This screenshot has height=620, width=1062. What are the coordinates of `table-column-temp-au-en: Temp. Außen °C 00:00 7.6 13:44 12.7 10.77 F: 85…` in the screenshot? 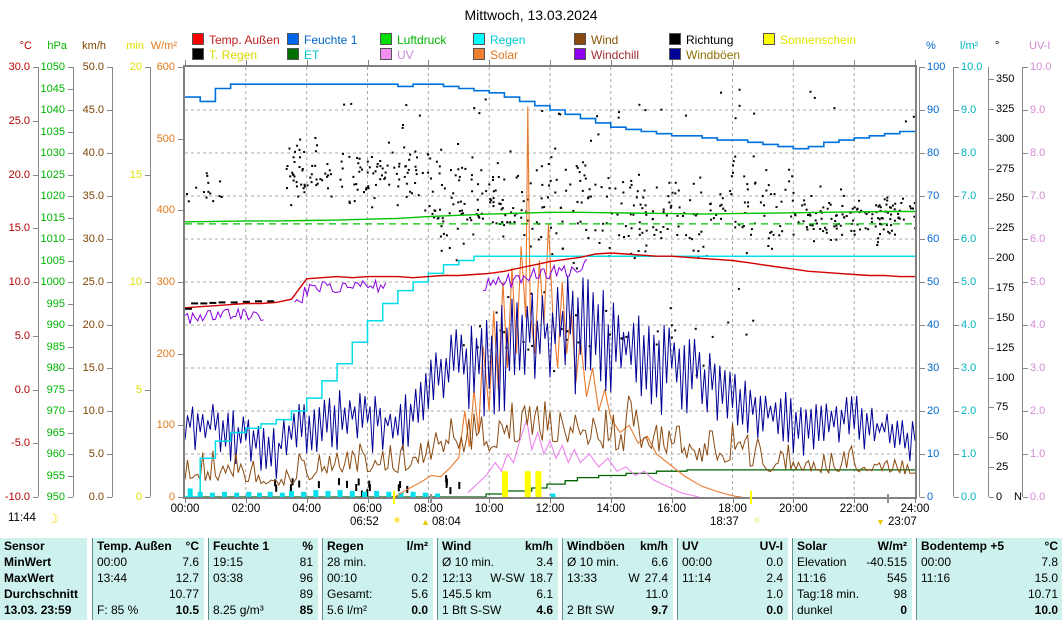 It's located at (148, 579).